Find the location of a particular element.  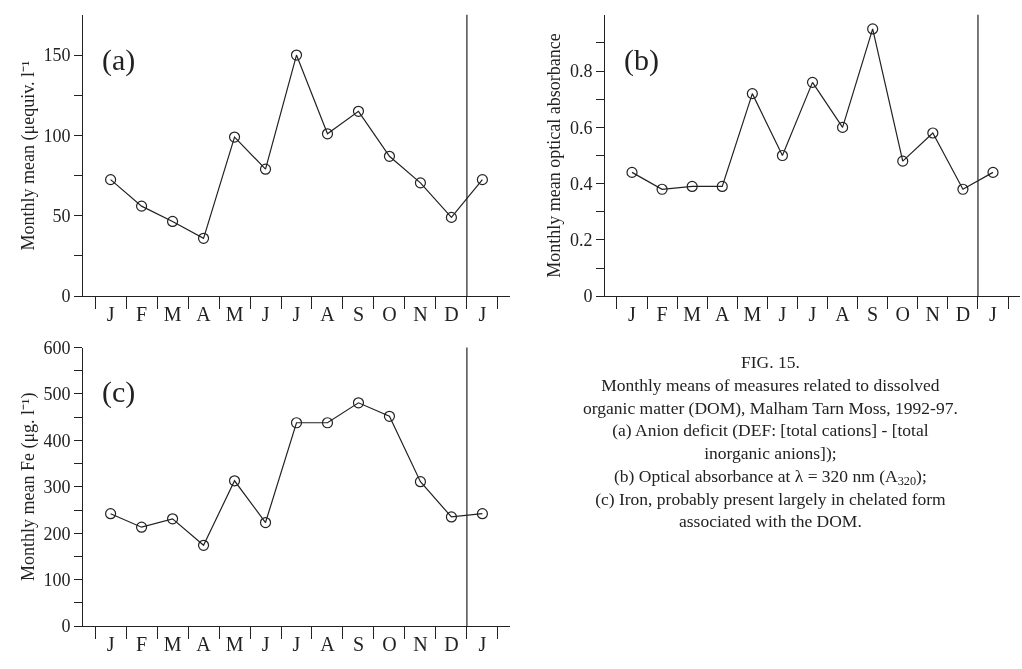

y-tick-label: 400 is located at coordinates (57, 440).